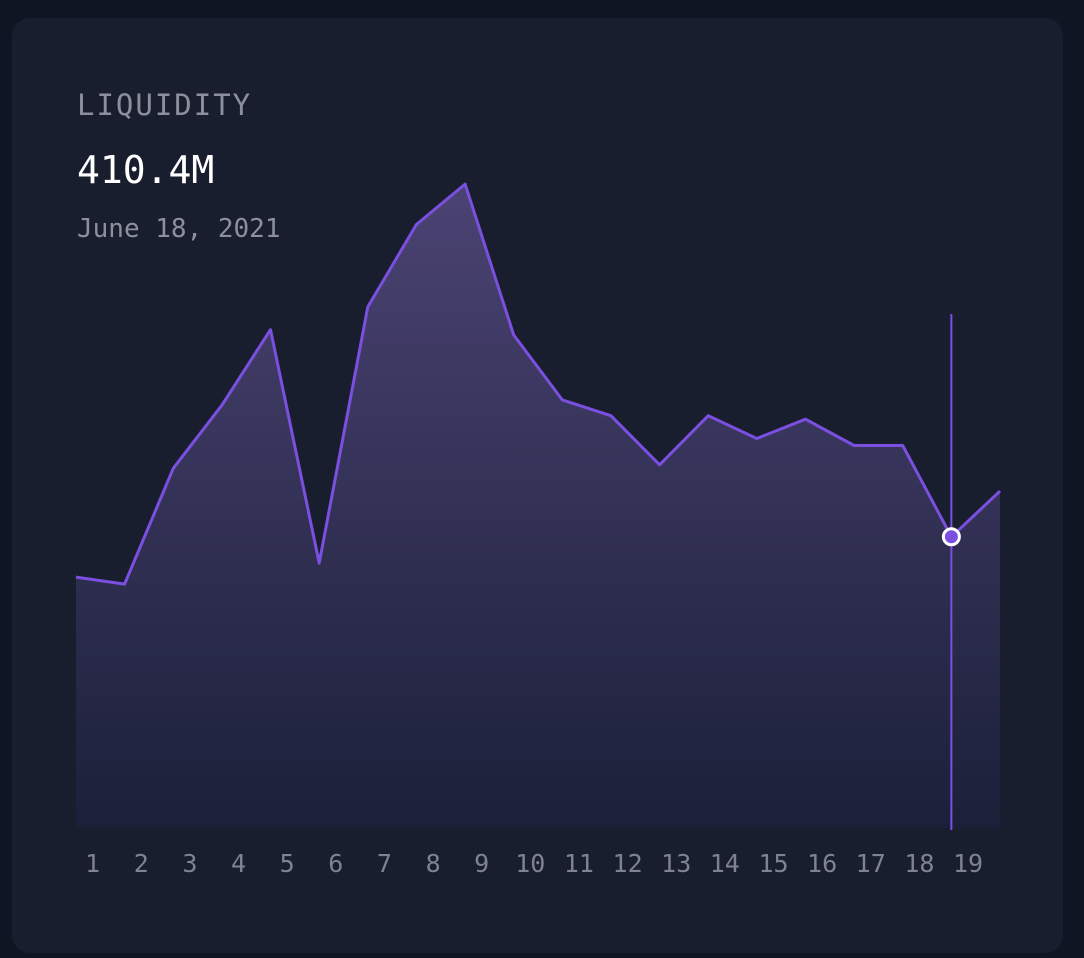 The image size is (1084, 958). I want to click on x-tick-label: 1, so click(92, 863).